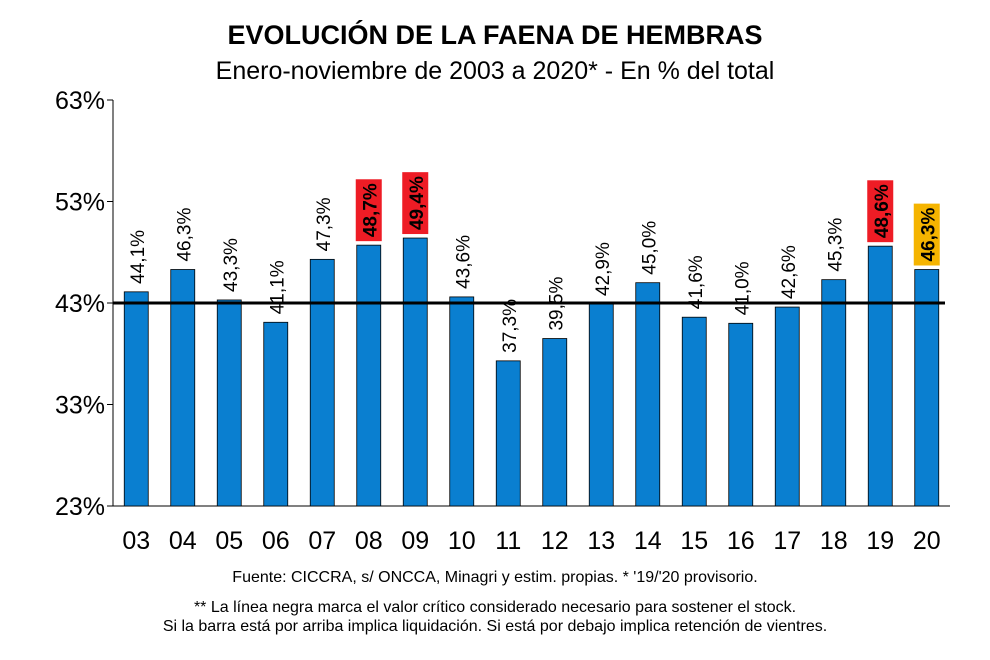 The image size is (990, 660). I want to click on x-tick-label: 03, so click(136, 541).